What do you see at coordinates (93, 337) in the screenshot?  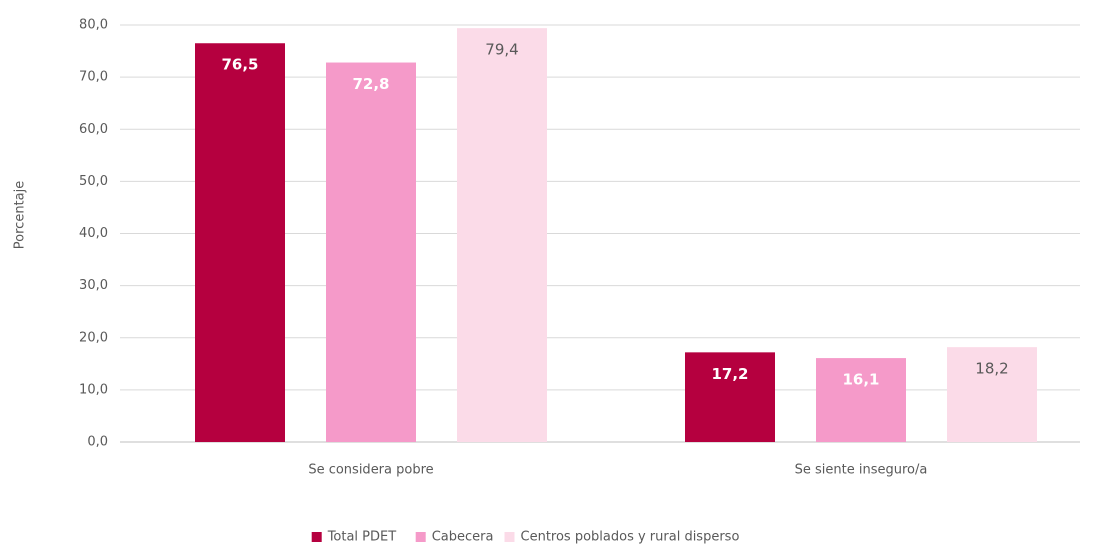 I see `y-tick-label: 20,0` at bounding box center [93, 337].